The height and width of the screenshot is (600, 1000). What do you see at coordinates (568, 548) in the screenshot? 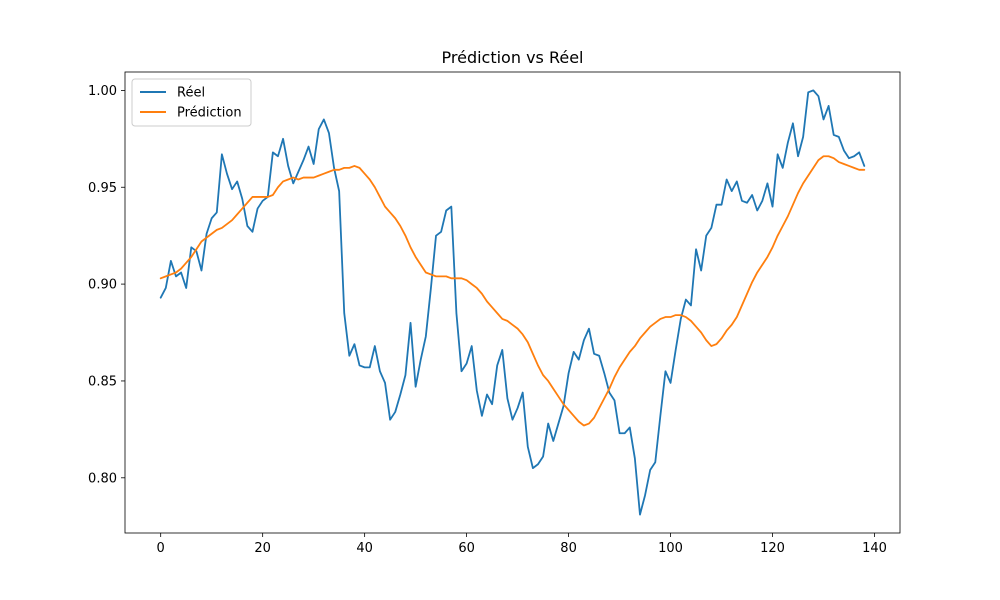
I see `x-tick-label: 80` at bounding box center [568, 548].